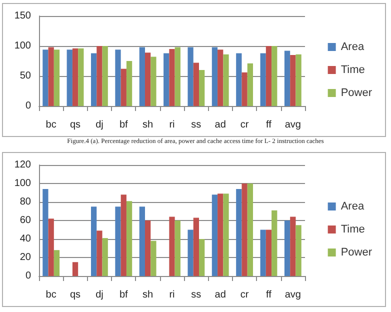 The image size is (391, 312). Describe the element at coordinates (26, 76) in the screenshot. I see `y-tick-label: 50` at that location.